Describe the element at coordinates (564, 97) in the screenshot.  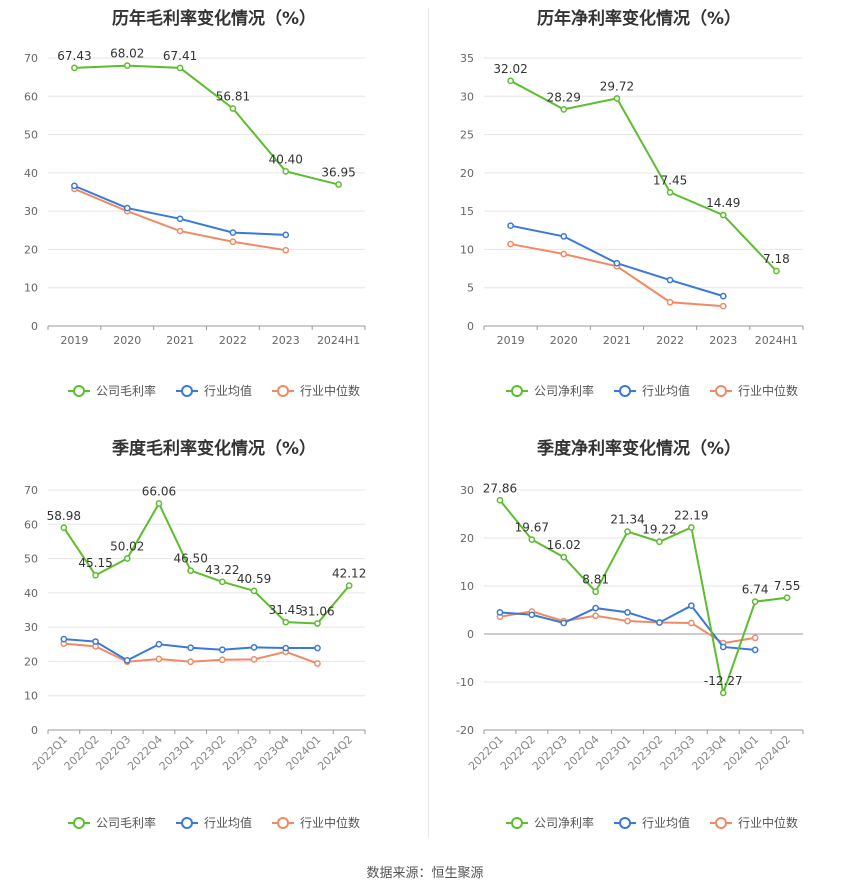
I see `data-label: 28.29` at that location.